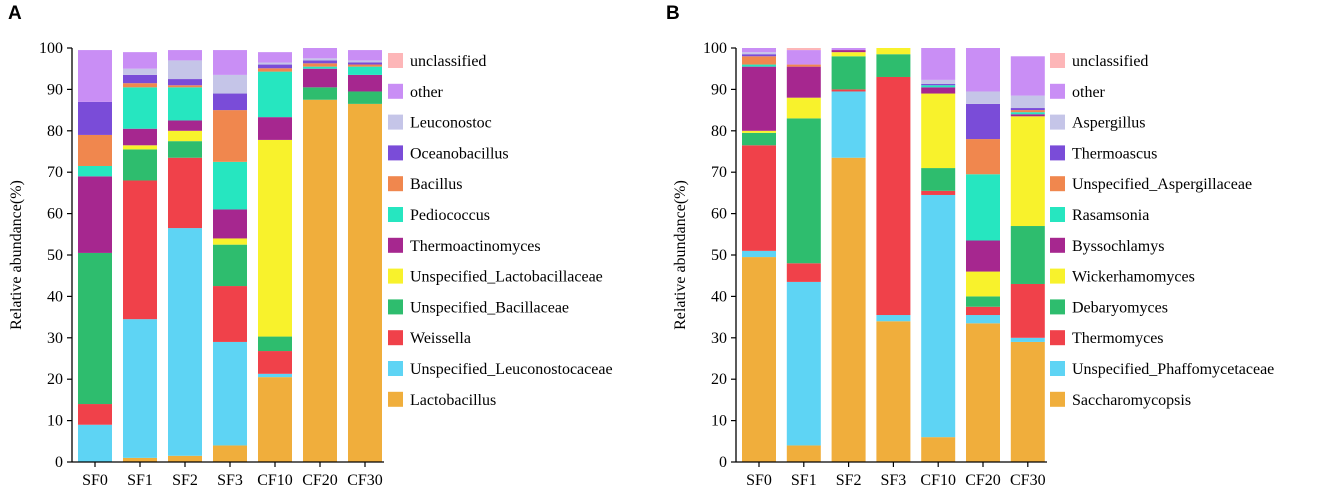 The height and width of the screenshot is (494, 1325). I want to click on bar-stack-sf0, so click(759, 255).